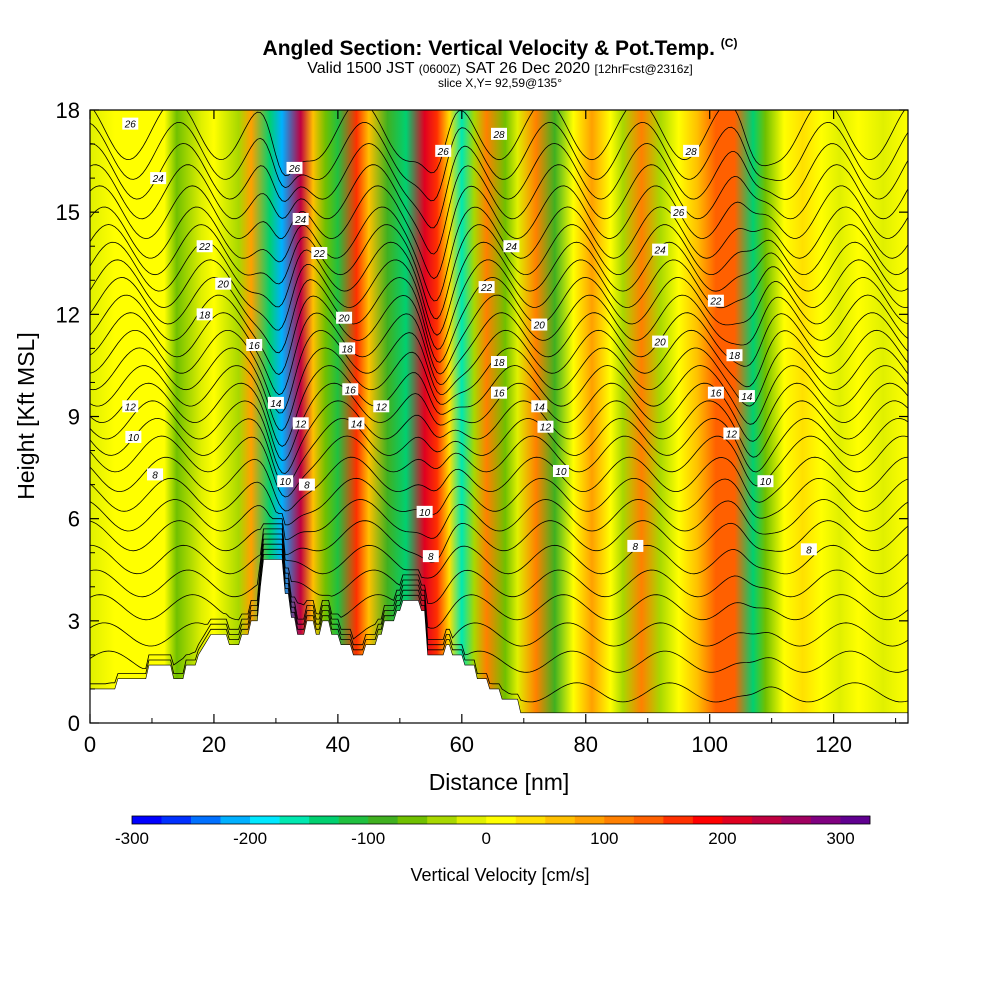 The height and width of the screenshot is (1000, 1000). What do you see at coordinates (604, 838) in the screenshot?
I see `colorbar-tick-label: 100` at bounding box center [604, 838].